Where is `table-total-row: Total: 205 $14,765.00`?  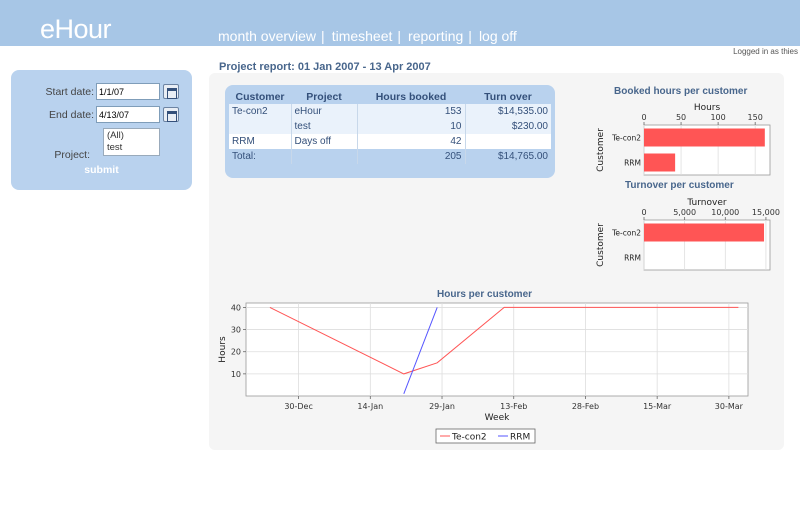
table-total-row: Total: 205 $14,765.00 is located at coordinates (390, 156).